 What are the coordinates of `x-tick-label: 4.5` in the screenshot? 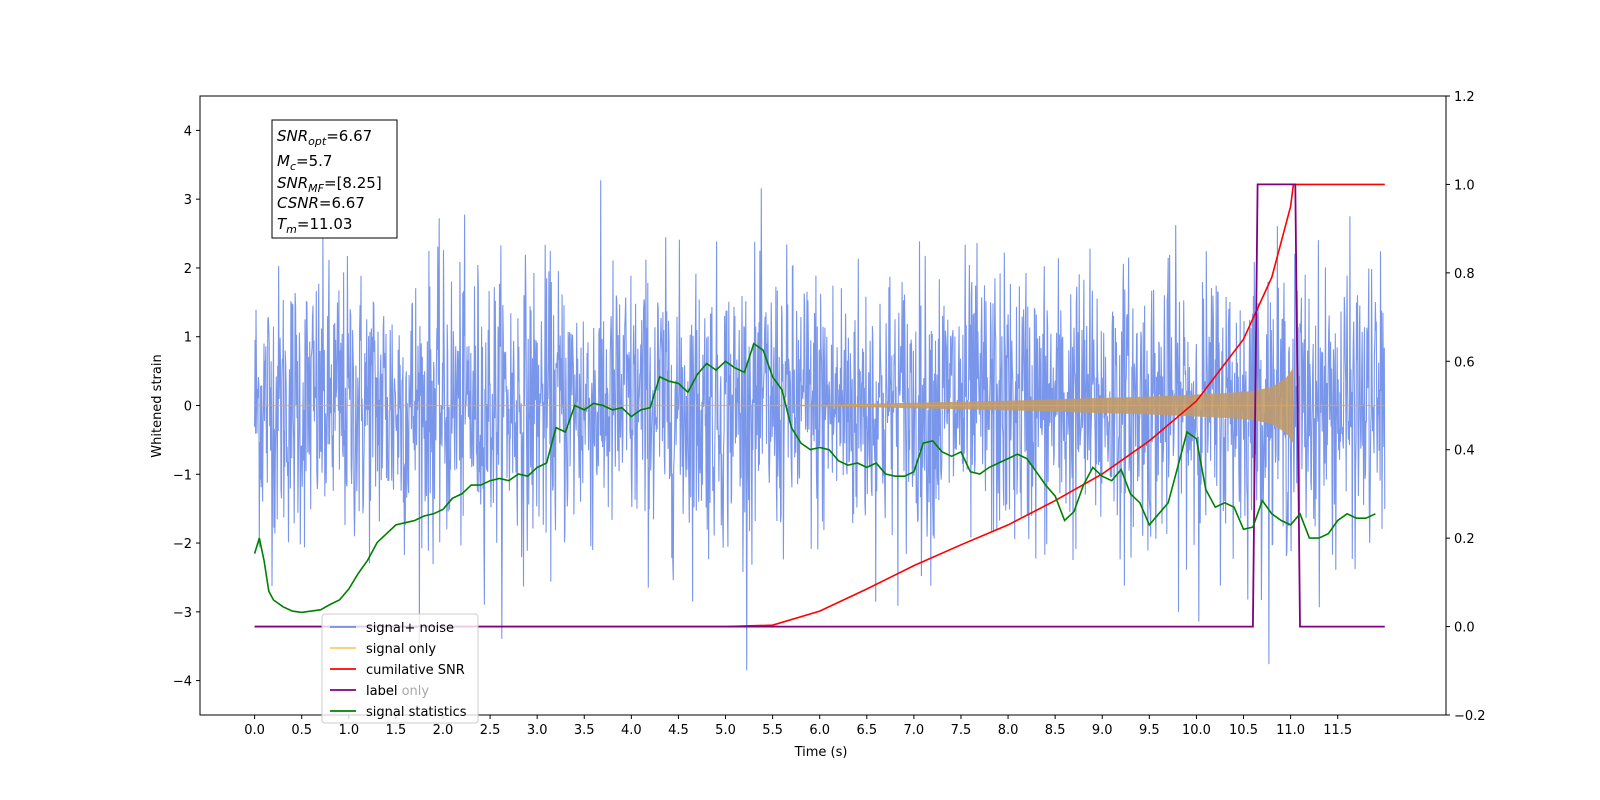 It's located at (678, 730).